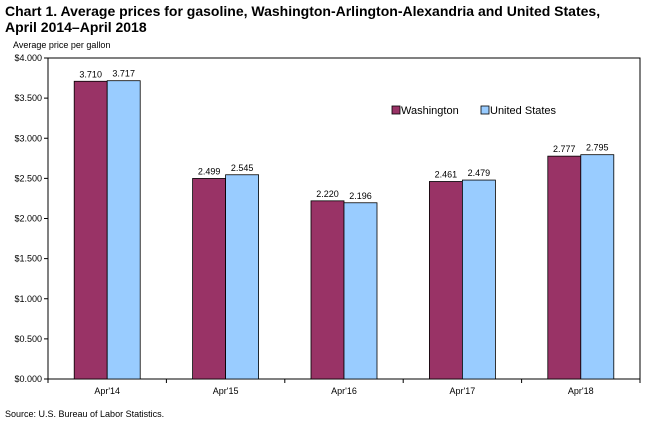 The width and height of the screenshot is (649, 429). What do you see at coordinates (90, 74) in the screenshot?
I see `data-label: 3.710` at bounding box center [90, 74].